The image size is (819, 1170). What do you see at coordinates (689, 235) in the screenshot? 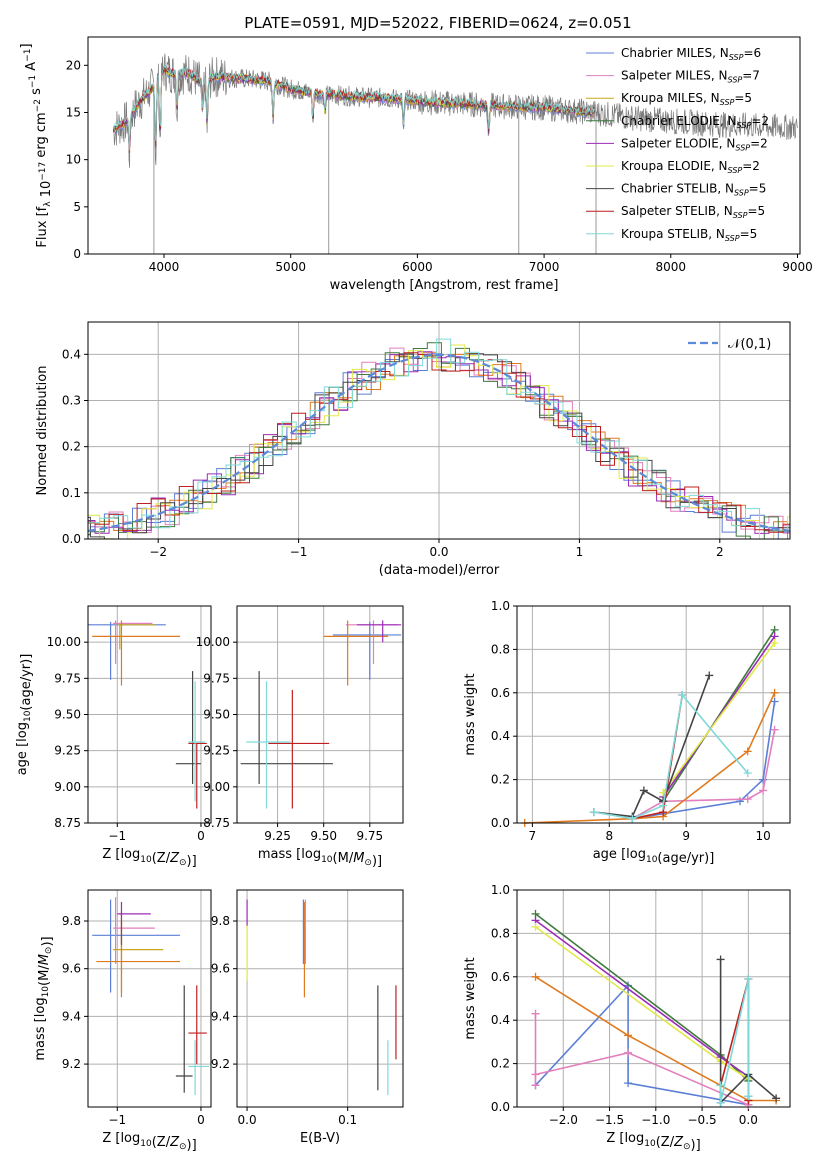
I see `legend-entry: Kroupa STELIB, NSSP=5` at bounding box center [689, 235].